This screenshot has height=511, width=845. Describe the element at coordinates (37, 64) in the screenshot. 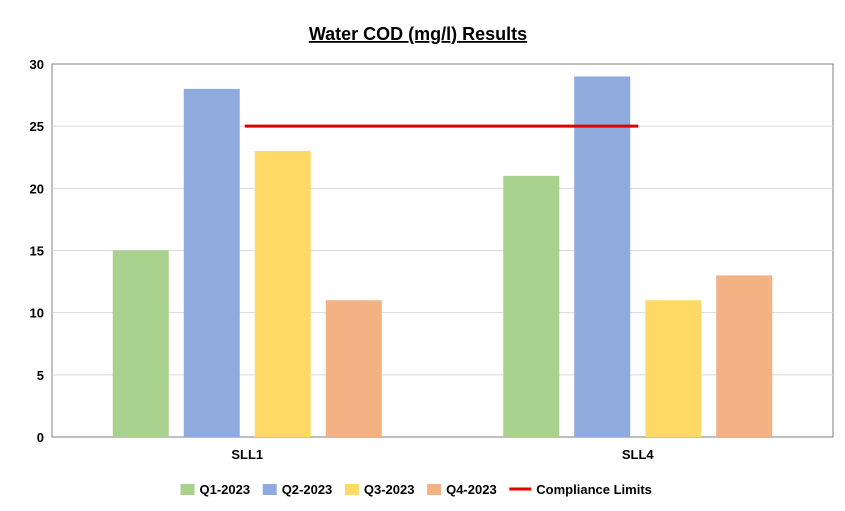

I see `y-tick-label: 30` at that location.